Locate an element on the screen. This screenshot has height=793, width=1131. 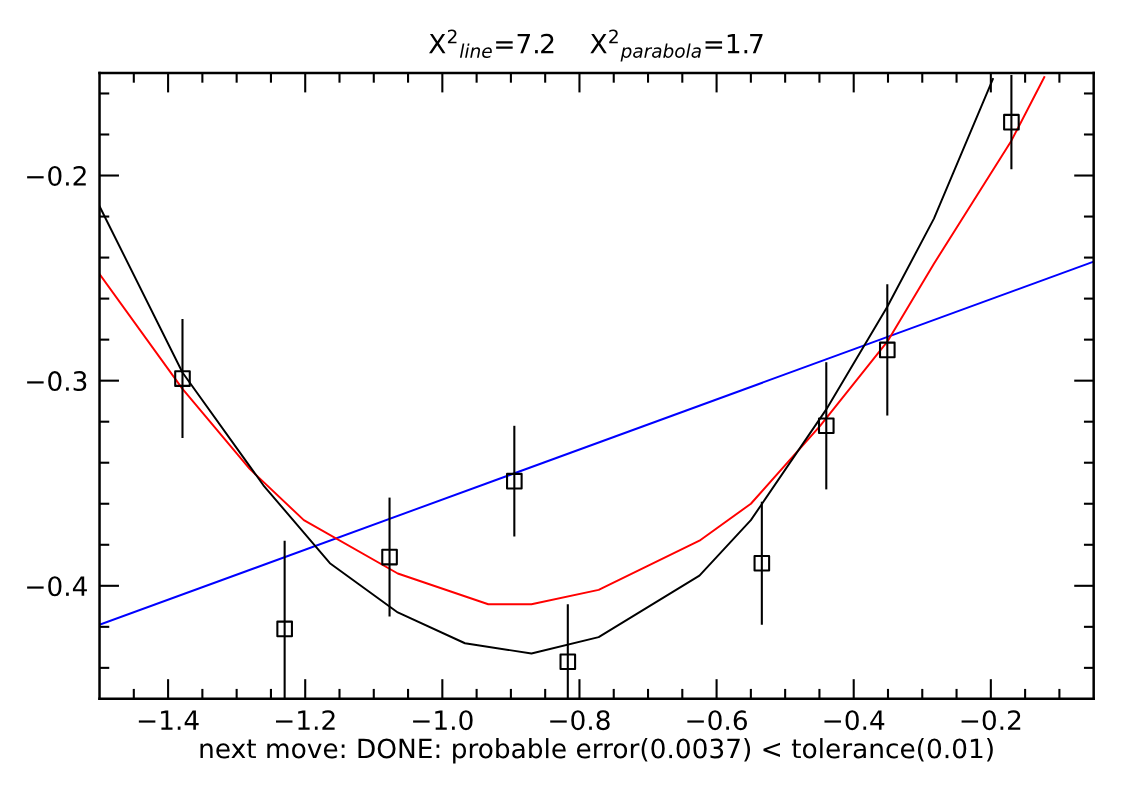
y-tick-label: −0.2 is located at coordinates (56, 175).